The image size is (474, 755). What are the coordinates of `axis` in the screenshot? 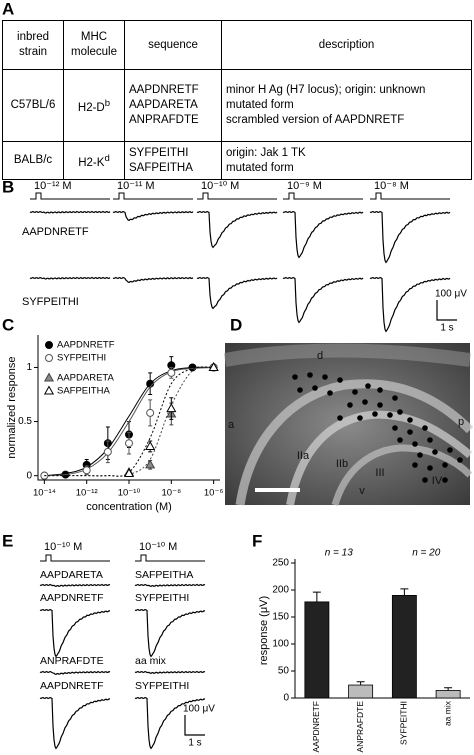 It's located at (128, 408).